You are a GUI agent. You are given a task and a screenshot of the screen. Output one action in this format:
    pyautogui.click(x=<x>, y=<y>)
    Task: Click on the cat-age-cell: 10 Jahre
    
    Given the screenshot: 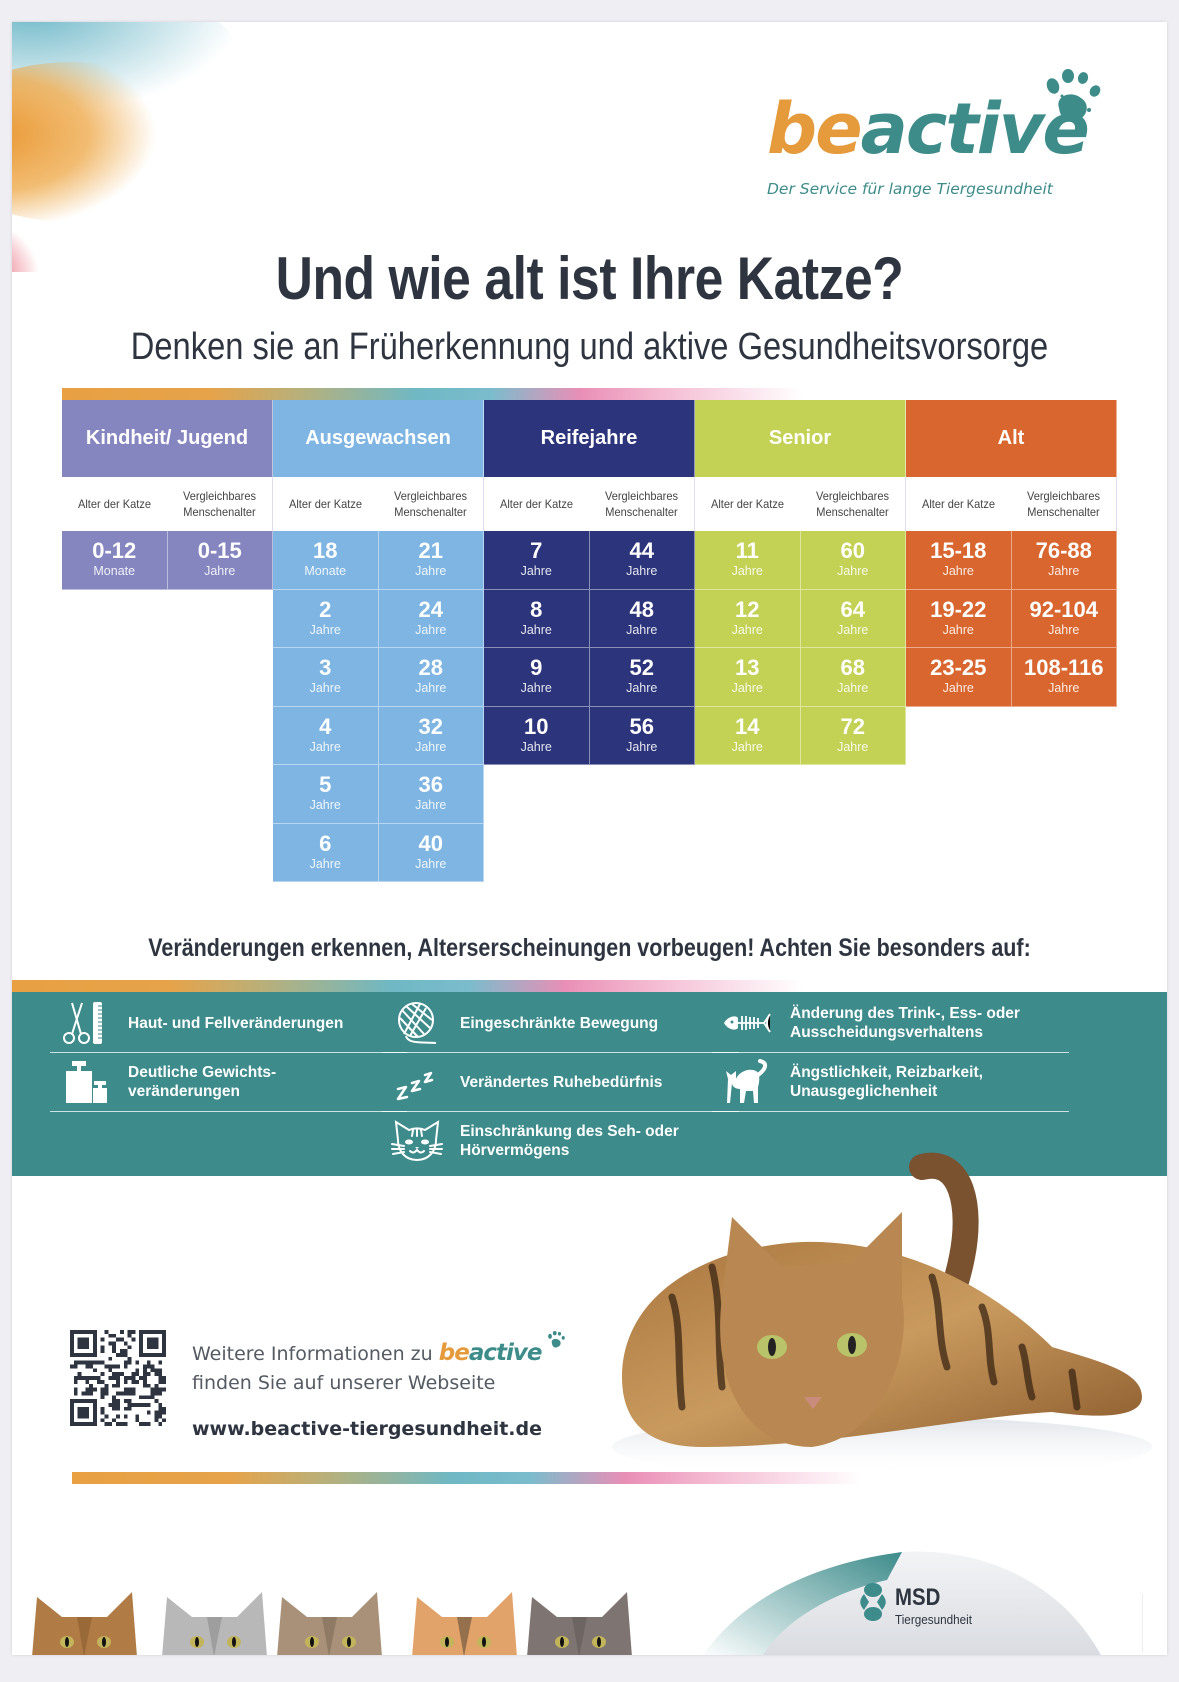 What is the action you would take?
    pyautogui.click(x=537, y=735)
    